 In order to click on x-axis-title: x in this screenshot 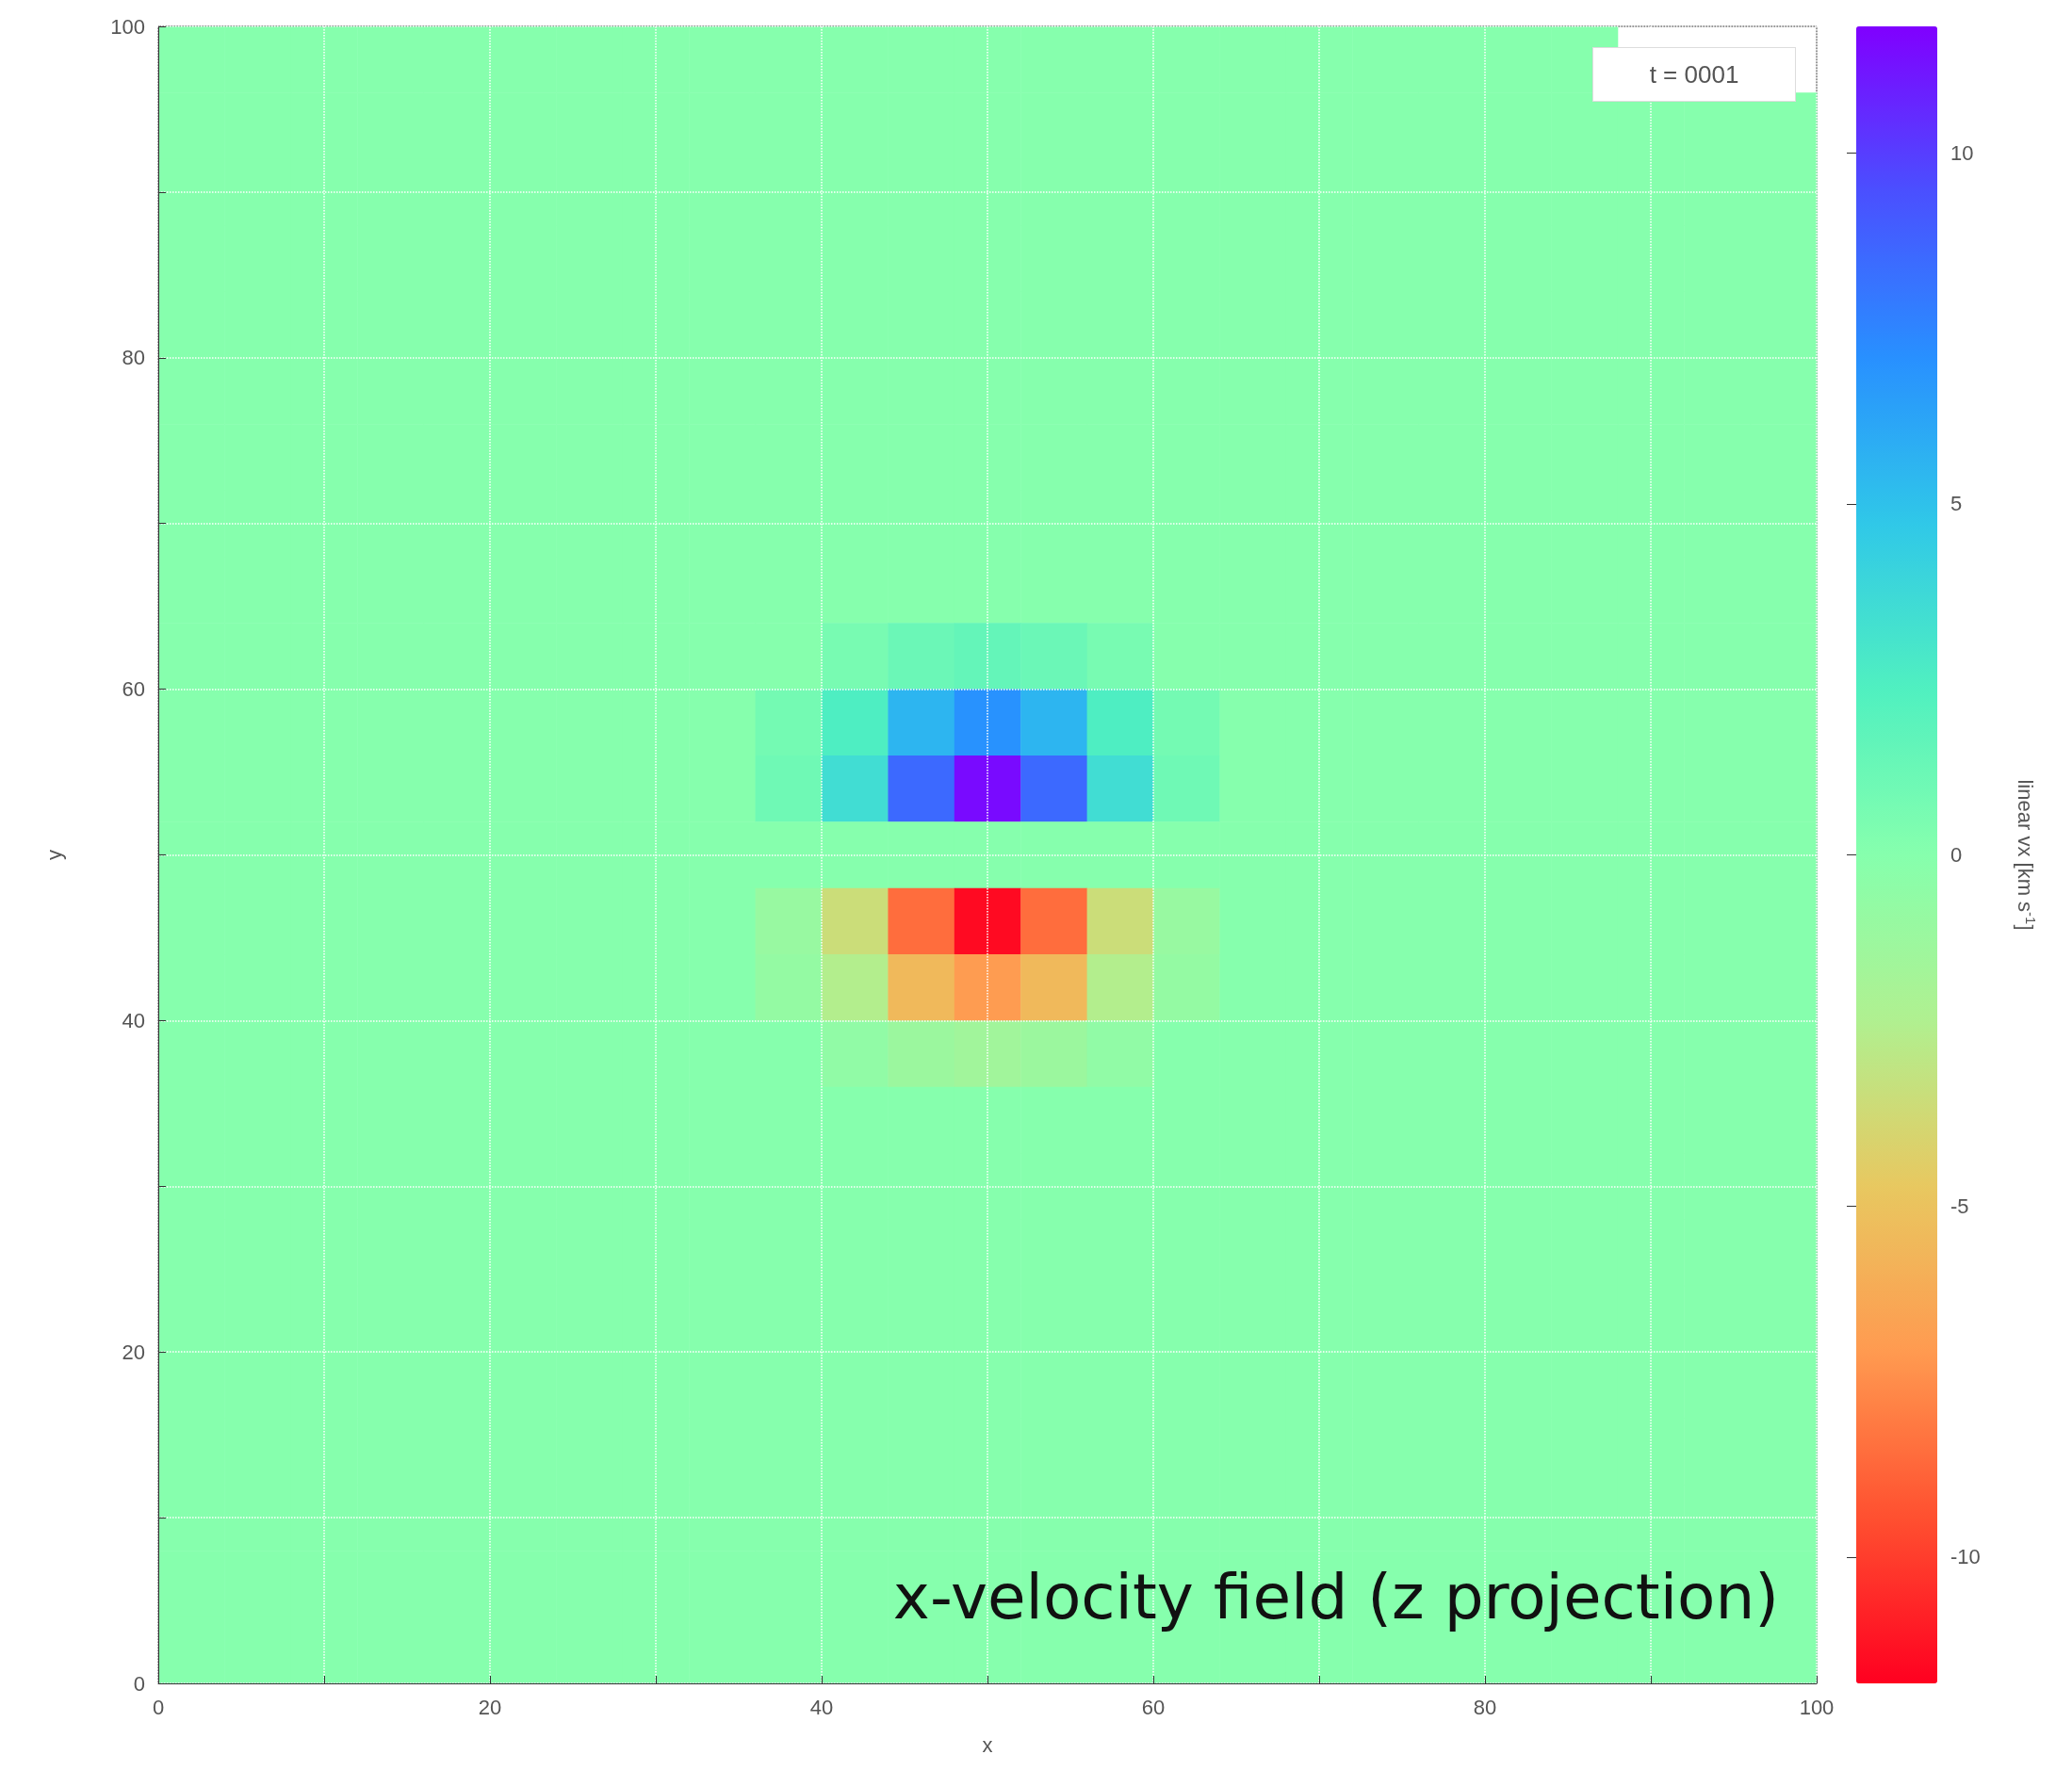, I will do `click(988, 1744)`.